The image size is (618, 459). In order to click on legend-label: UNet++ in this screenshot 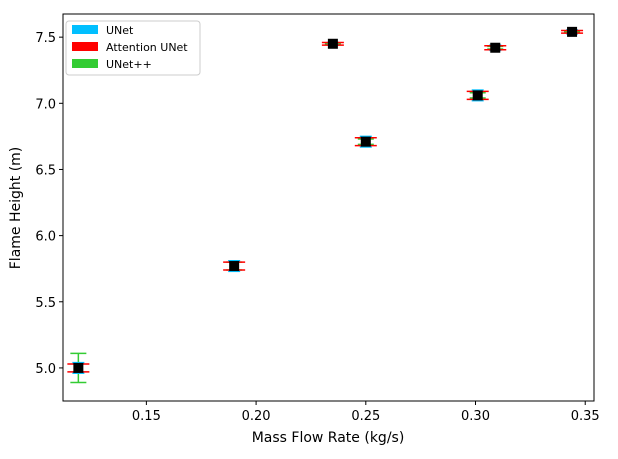, I will do `click(129, 64)`.